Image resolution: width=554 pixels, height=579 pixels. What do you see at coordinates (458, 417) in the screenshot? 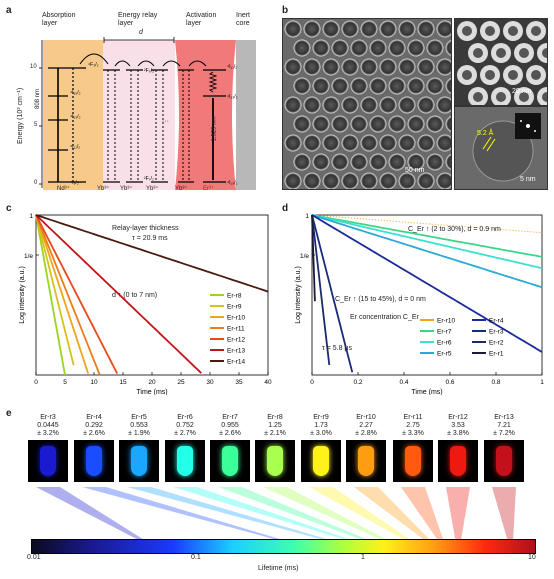
I see `sample-name: Er-r12` at bounding box center [458, 417].